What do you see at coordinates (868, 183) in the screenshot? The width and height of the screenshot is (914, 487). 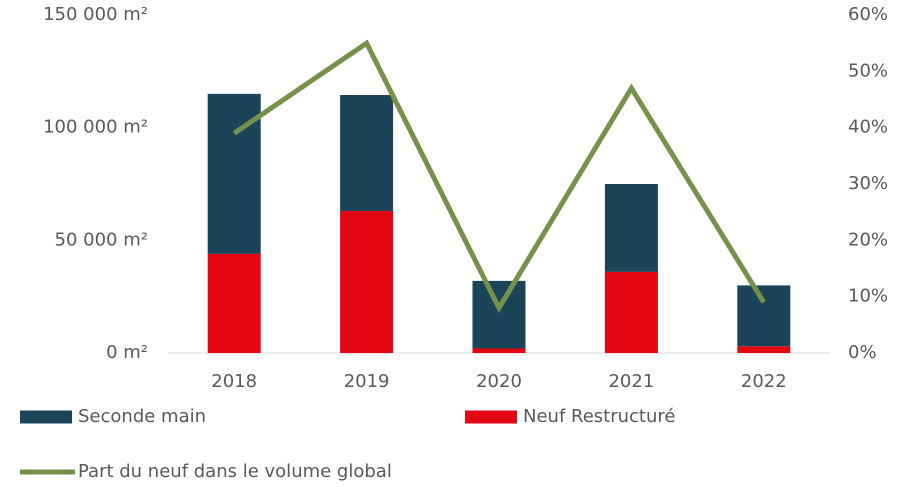 I see `y2-tick-label: 30%` at bounding box center [868, 183].